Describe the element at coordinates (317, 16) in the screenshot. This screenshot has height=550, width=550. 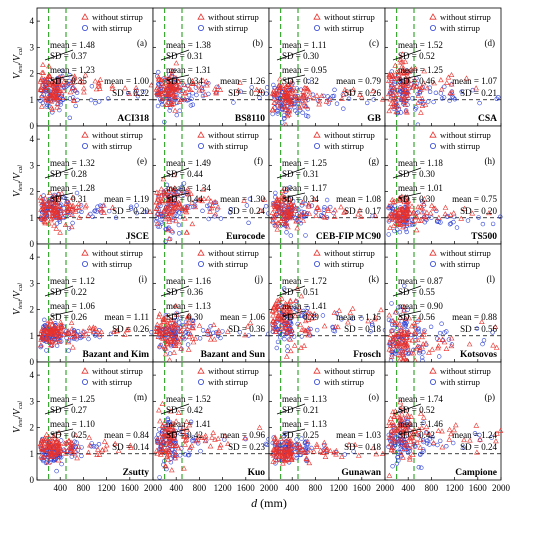
I see `legend-without-marker` at that location.